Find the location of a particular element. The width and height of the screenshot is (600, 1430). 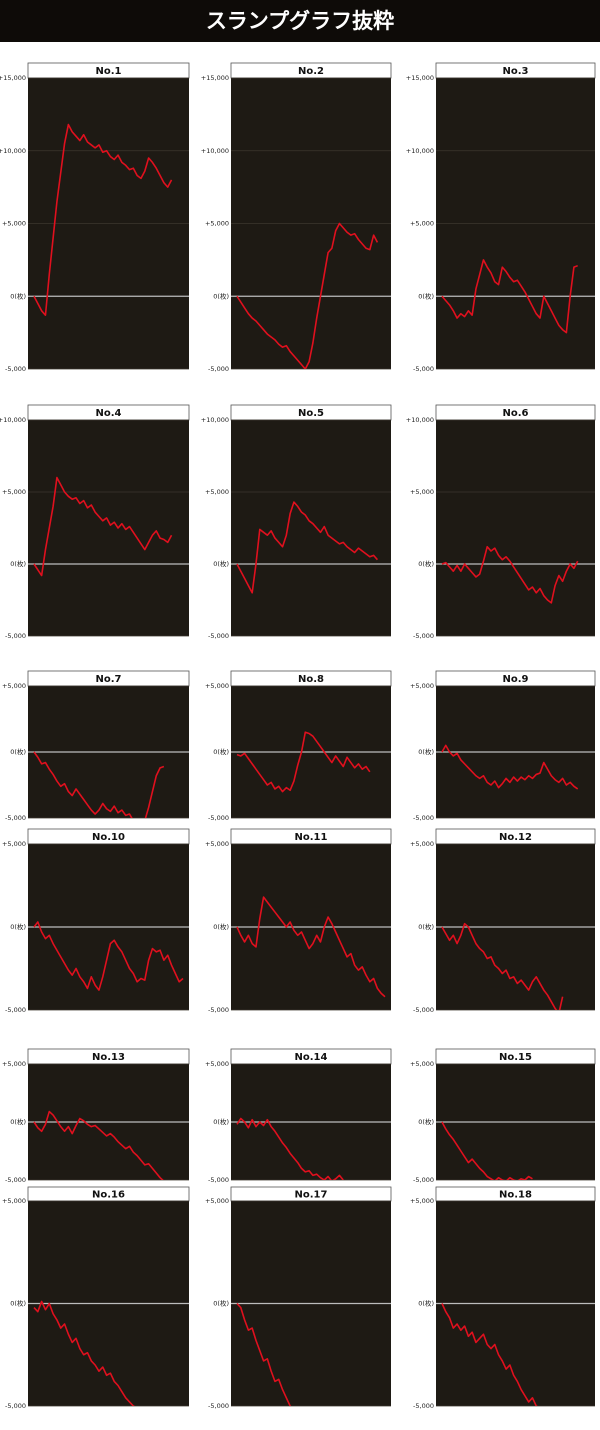

slump-chart: No.4 +10,000 +5,000 0(枚) -5,000 is located at coordinates (95, 522).